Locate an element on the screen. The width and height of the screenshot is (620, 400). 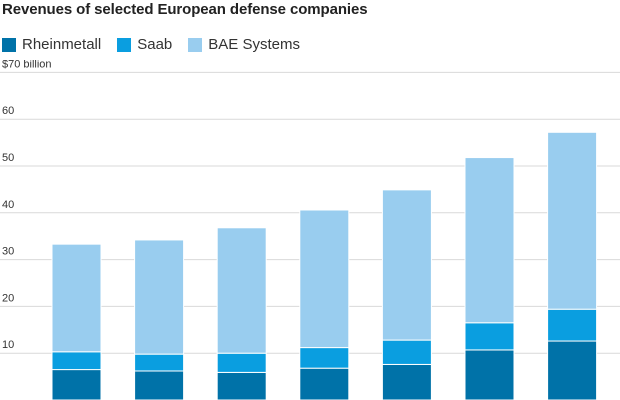
legend-swatch-rheinmetall is located at coordinates (9, 44).